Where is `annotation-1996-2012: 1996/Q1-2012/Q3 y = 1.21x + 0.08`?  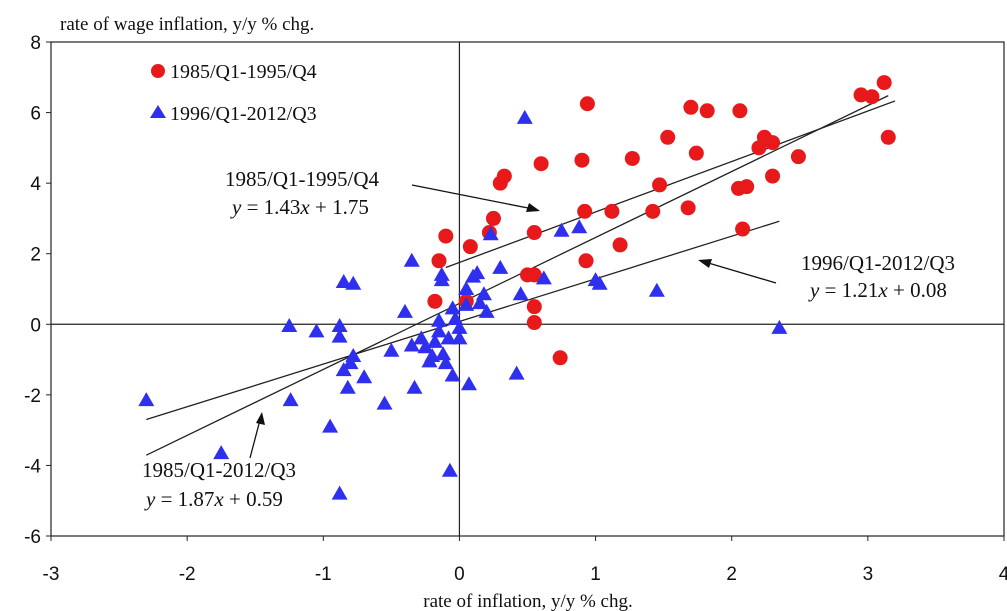
annotation-1996-2012: 1996/Q1-2012/Q3 y = 1.21x + 0.08 is located at coordinates (826, 276).